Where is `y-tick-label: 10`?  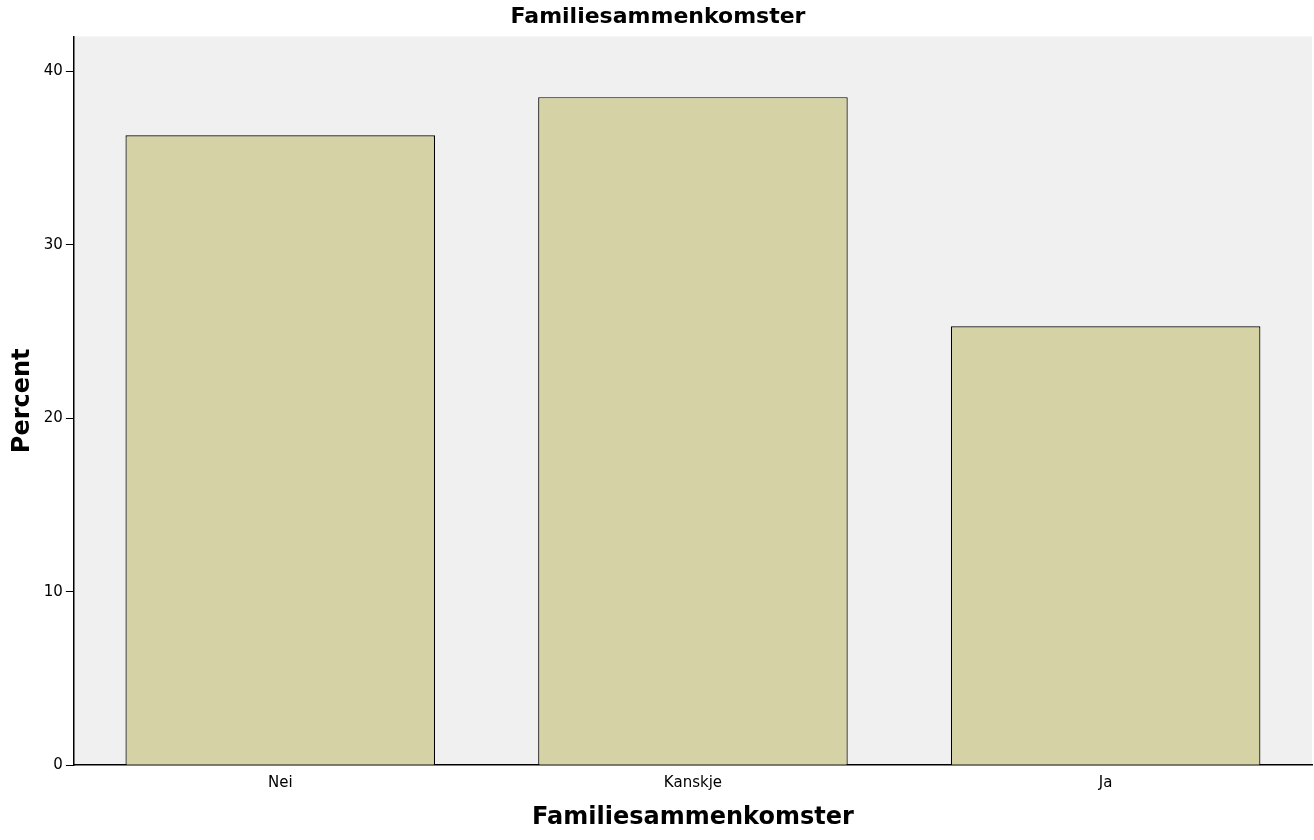 y-tick-label: 10 is located at coordinates (53, 590).